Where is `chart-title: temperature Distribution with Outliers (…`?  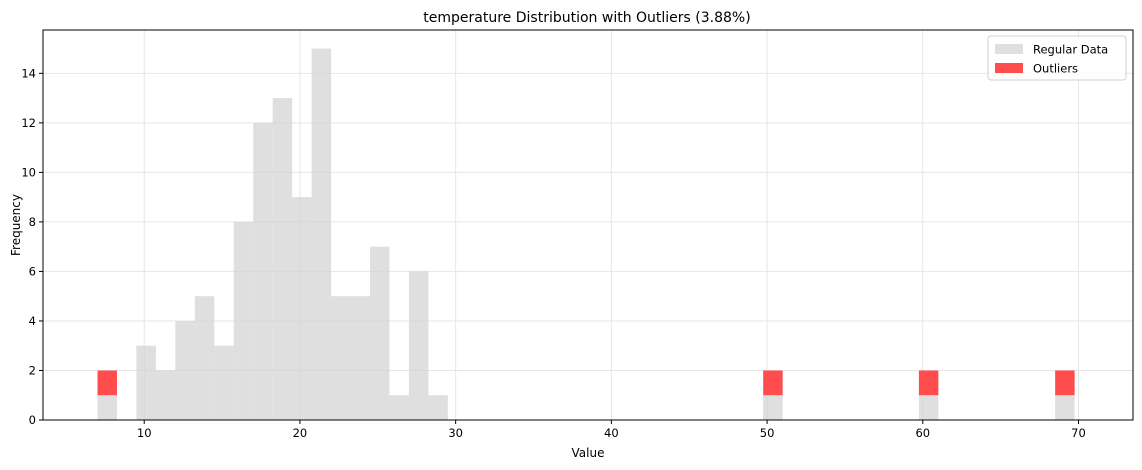
chart-title: temperature Distribution with Outliers (… is located at coordinates (586, 18).